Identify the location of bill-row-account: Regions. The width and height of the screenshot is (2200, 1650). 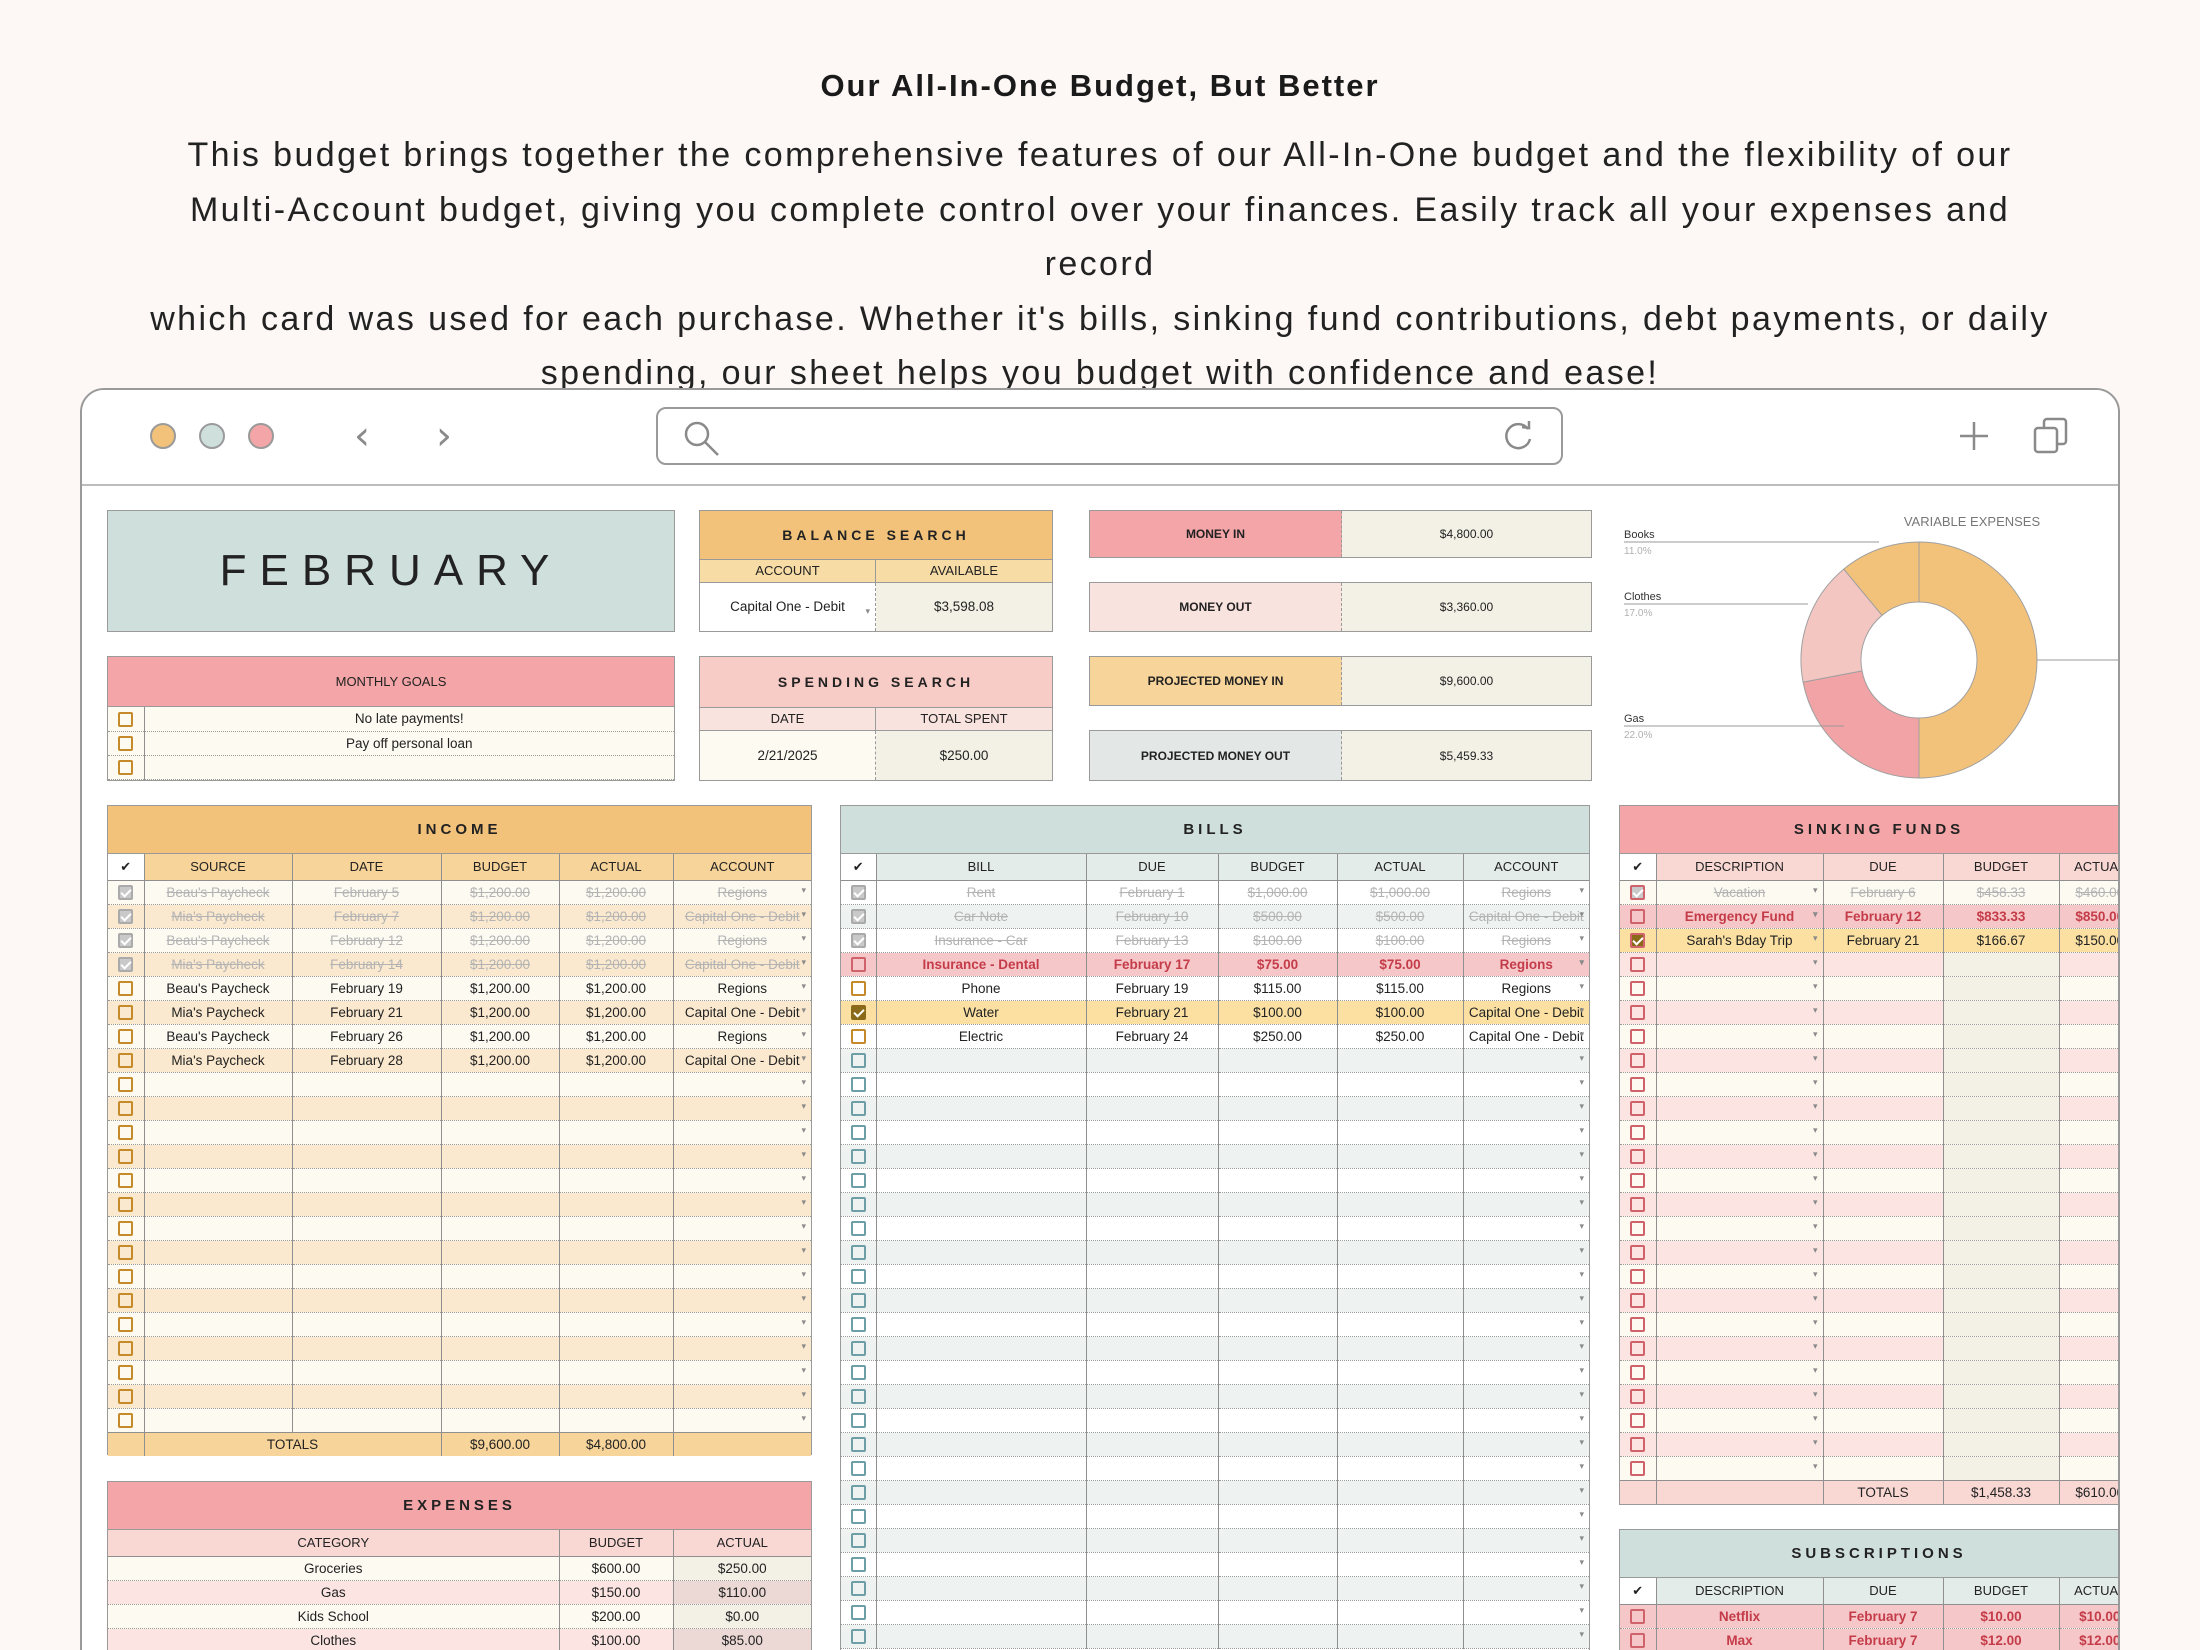
(1526, 964).